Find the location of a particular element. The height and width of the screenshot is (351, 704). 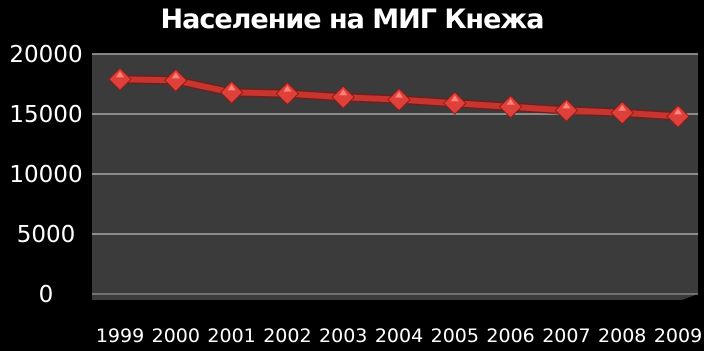

y-tick-label: 10000 is located at coordinates (45, 175).